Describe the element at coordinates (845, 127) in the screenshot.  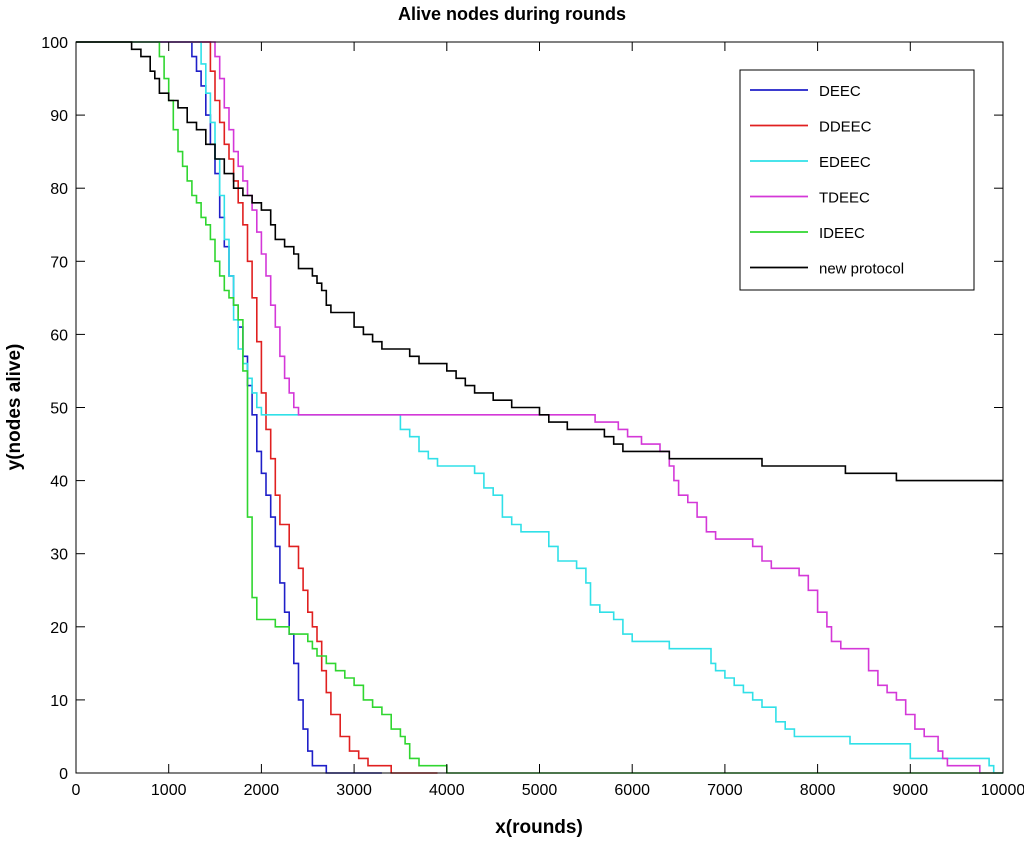
I see `legend-label: DDEEC` at that location.